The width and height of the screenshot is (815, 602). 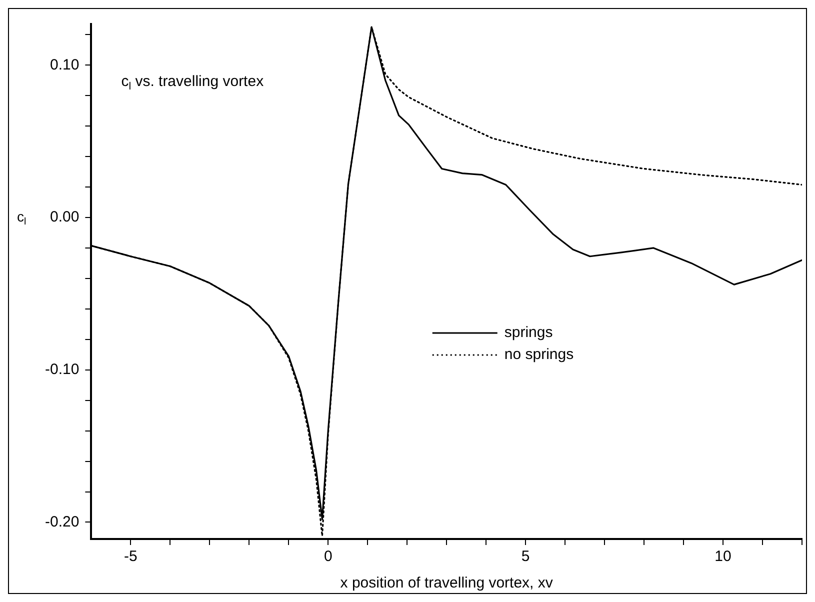 I want to click on x-tick-label: 10, so click(x=723, y=557).